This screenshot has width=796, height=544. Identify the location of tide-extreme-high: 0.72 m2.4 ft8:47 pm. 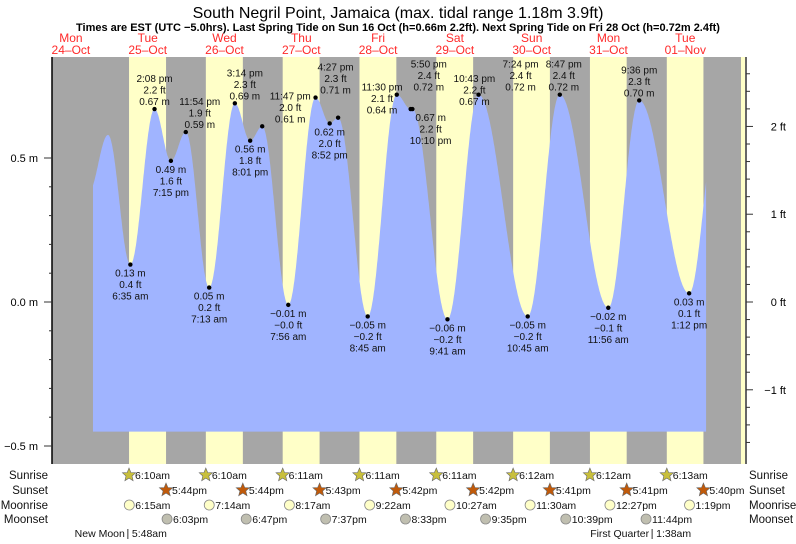
(564, 78).